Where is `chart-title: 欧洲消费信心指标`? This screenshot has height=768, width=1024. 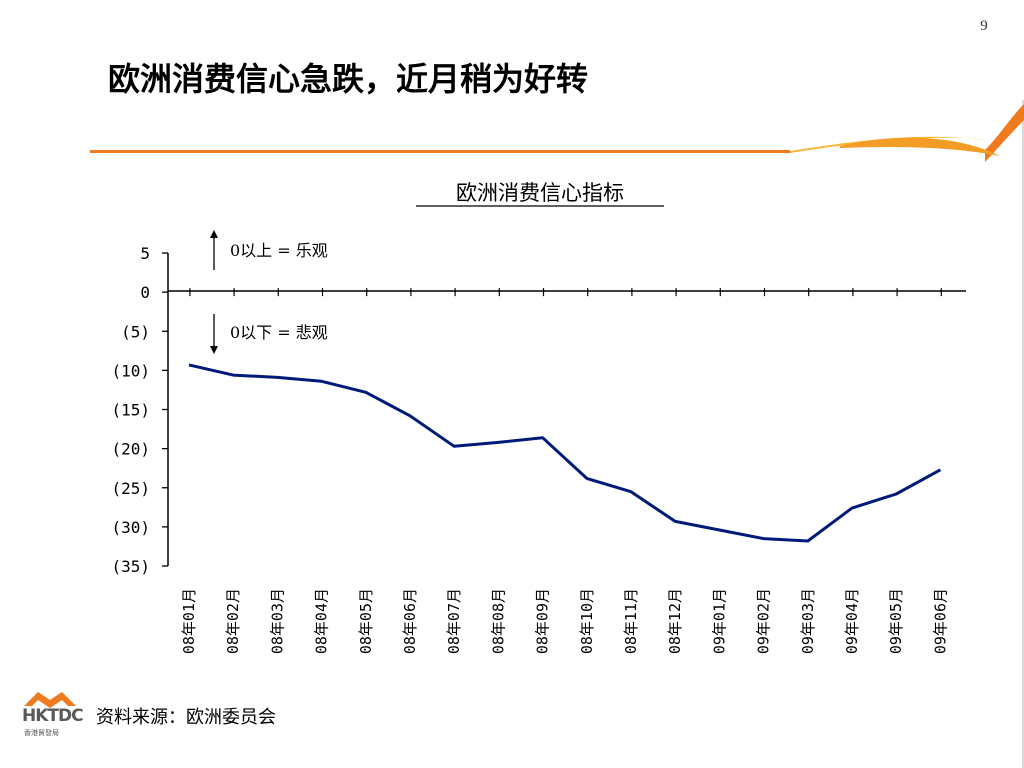
chart-title: 欧洲消费信心指标 is located at coordinates (540, 193).